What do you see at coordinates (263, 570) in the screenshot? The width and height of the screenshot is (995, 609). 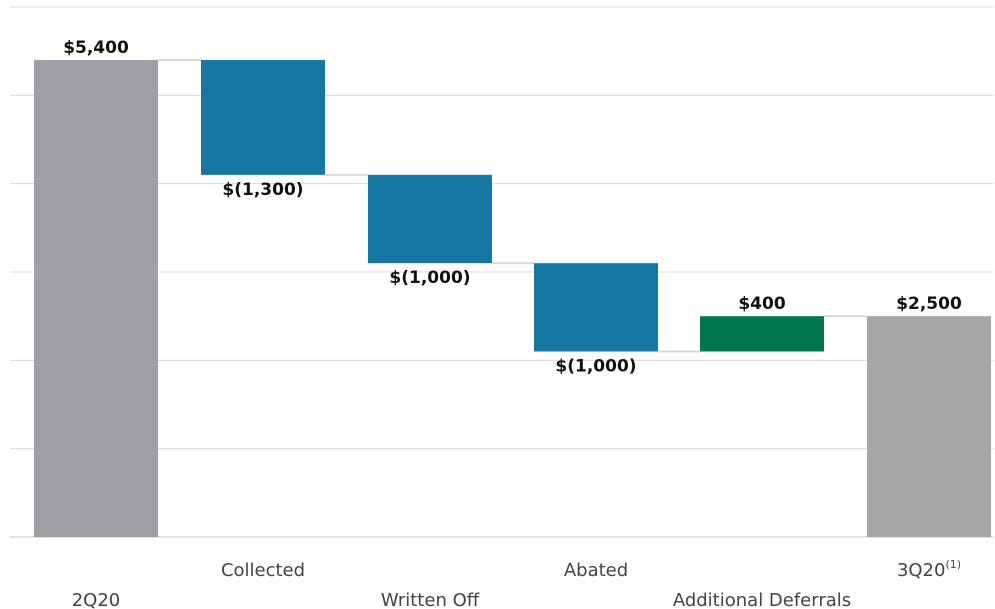 I see `category-label: Collected` at bounding box center [263, 570].